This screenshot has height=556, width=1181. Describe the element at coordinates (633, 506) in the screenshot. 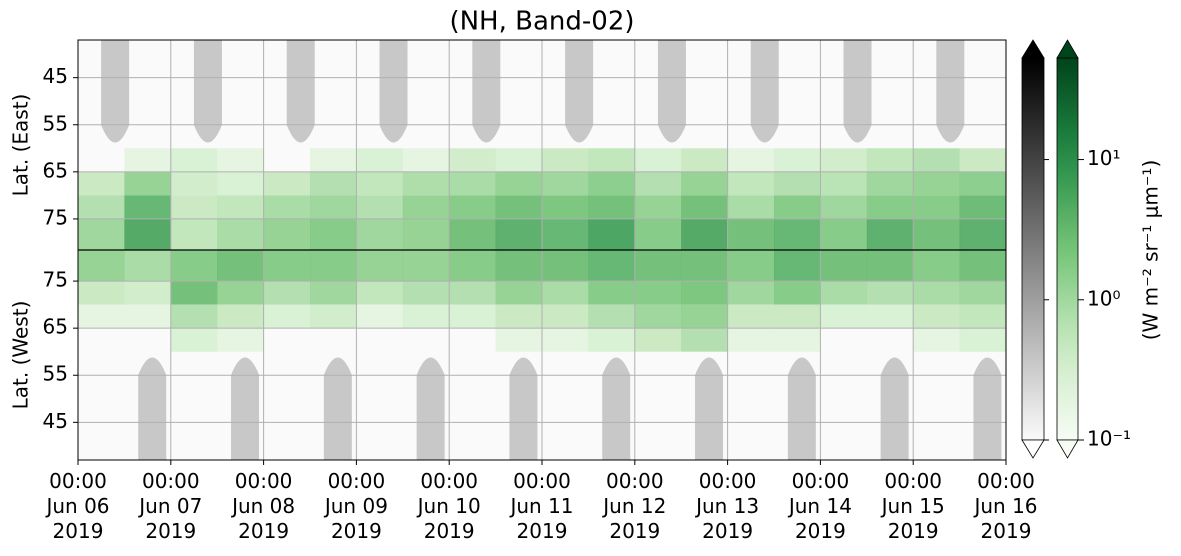

I see `x-tick-label: 00:00 Jun 12 2019` at that location.